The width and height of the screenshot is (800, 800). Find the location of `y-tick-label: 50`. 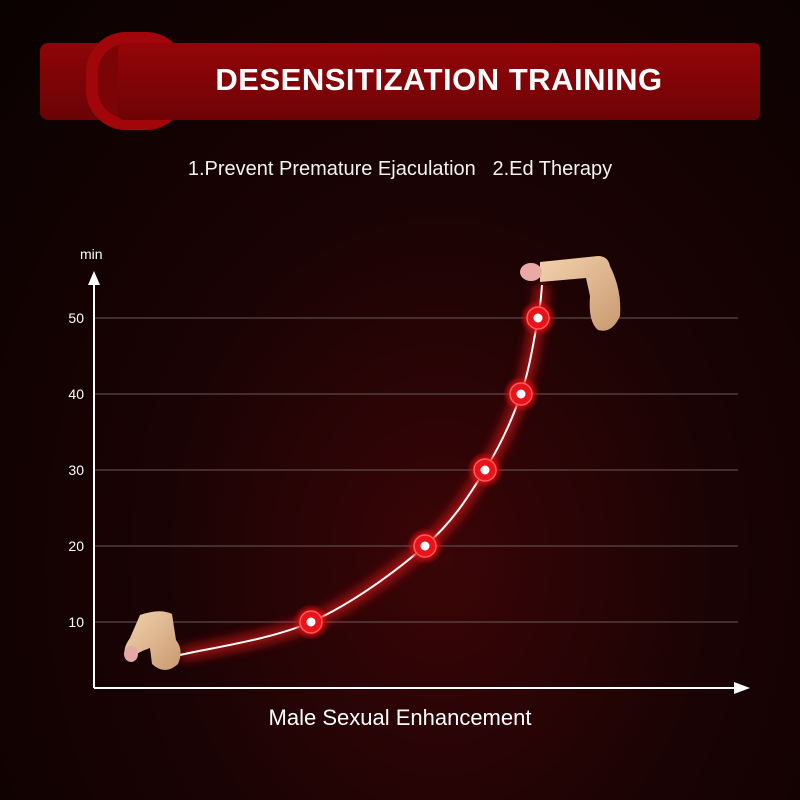

y-tick-label: 50 is located at coordinates (76, 318).